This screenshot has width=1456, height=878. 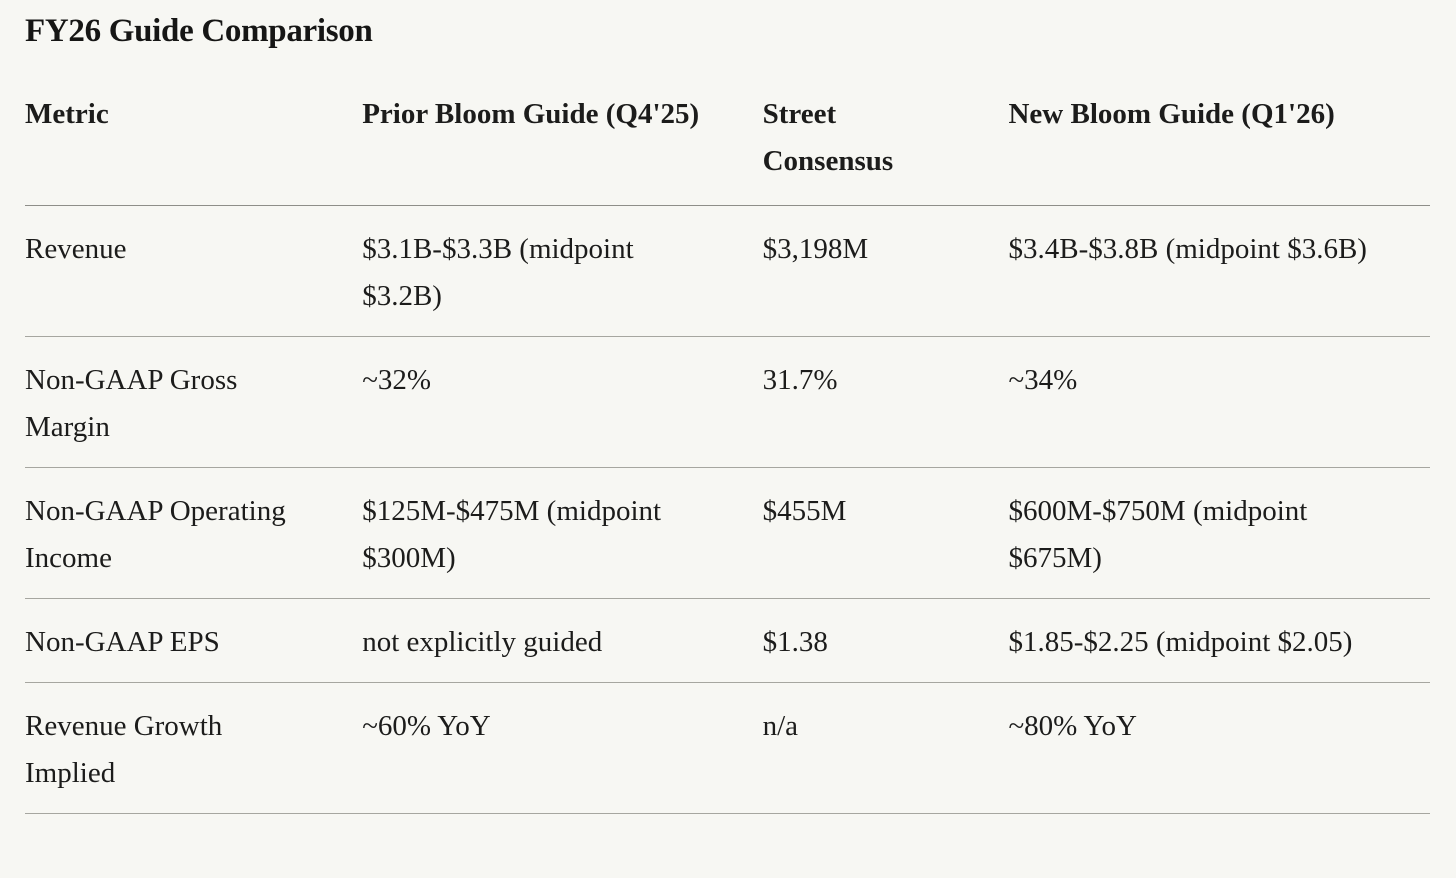 I want to click on cell-prior-guide: $125M-$475M (midpoint $300M), so click(x=562, y=533).